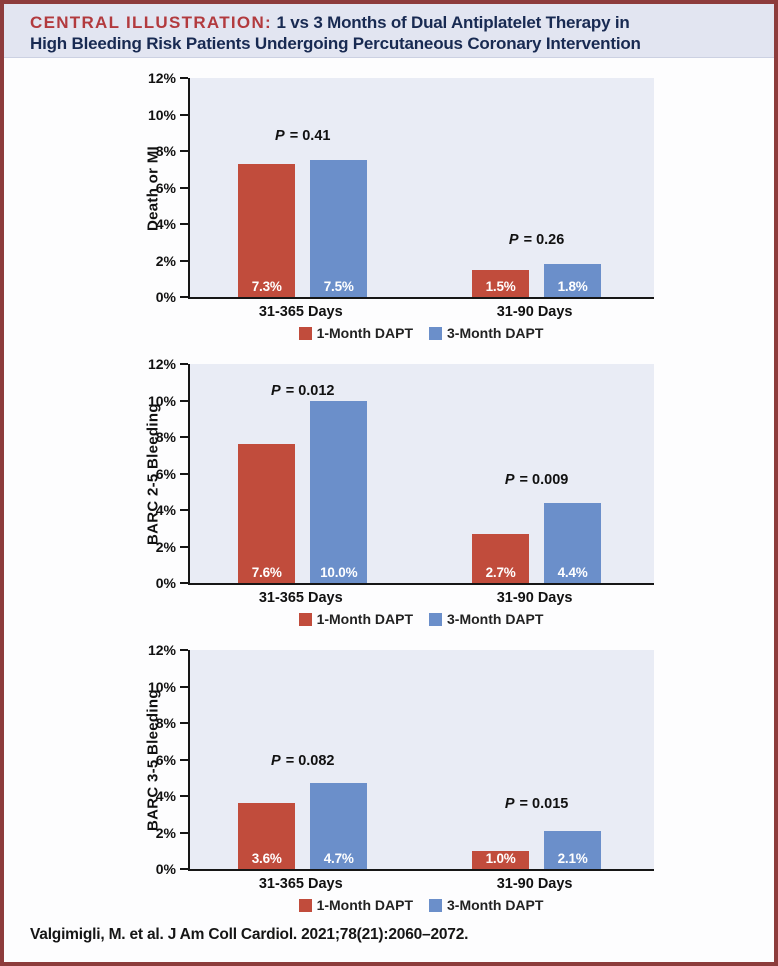 Image resolution: width=778 pixels, height=966 pixels. Describe the element at coordinates (536, 239) in the screenshot. I see `p-value-label: P = 0.26` at that location.